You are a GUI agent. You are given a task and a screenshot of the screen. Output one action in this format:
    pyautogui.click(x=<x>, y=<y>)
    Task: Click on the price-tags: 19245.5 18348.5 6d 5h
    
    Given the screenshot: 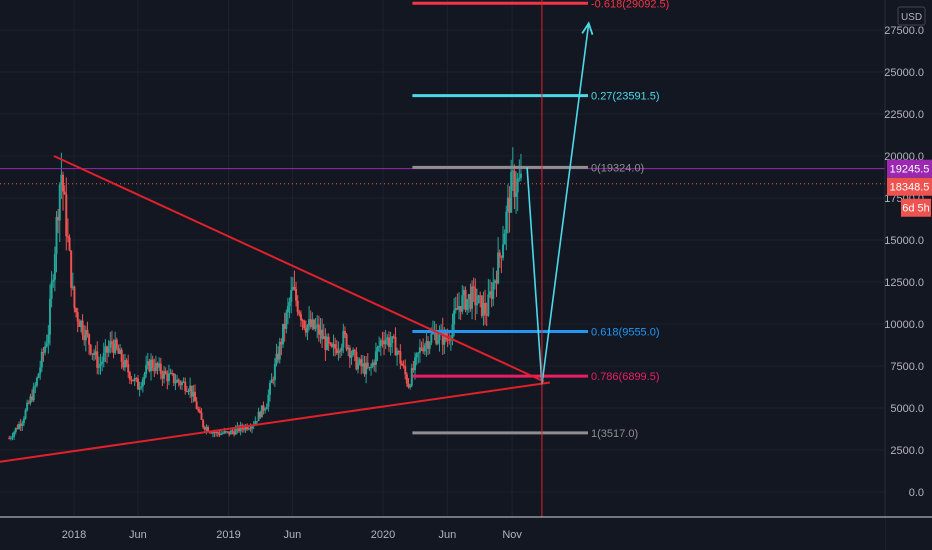 What is the action you would take?
    pyautogui.click(x=909, y=188)
    